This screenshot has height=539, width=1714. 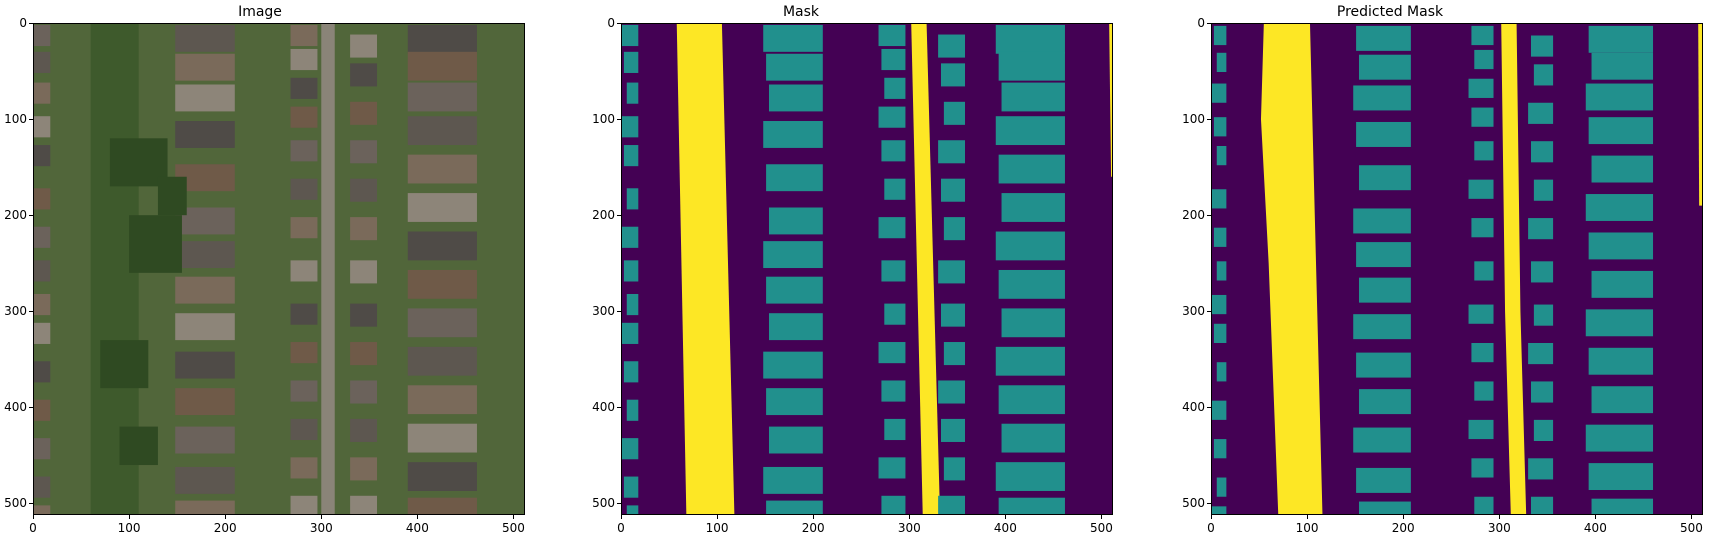 What do you see at coordinates (603, 503) in the screenshot?
I see `y-tick-label: 500` at bounding box center [603, 503].